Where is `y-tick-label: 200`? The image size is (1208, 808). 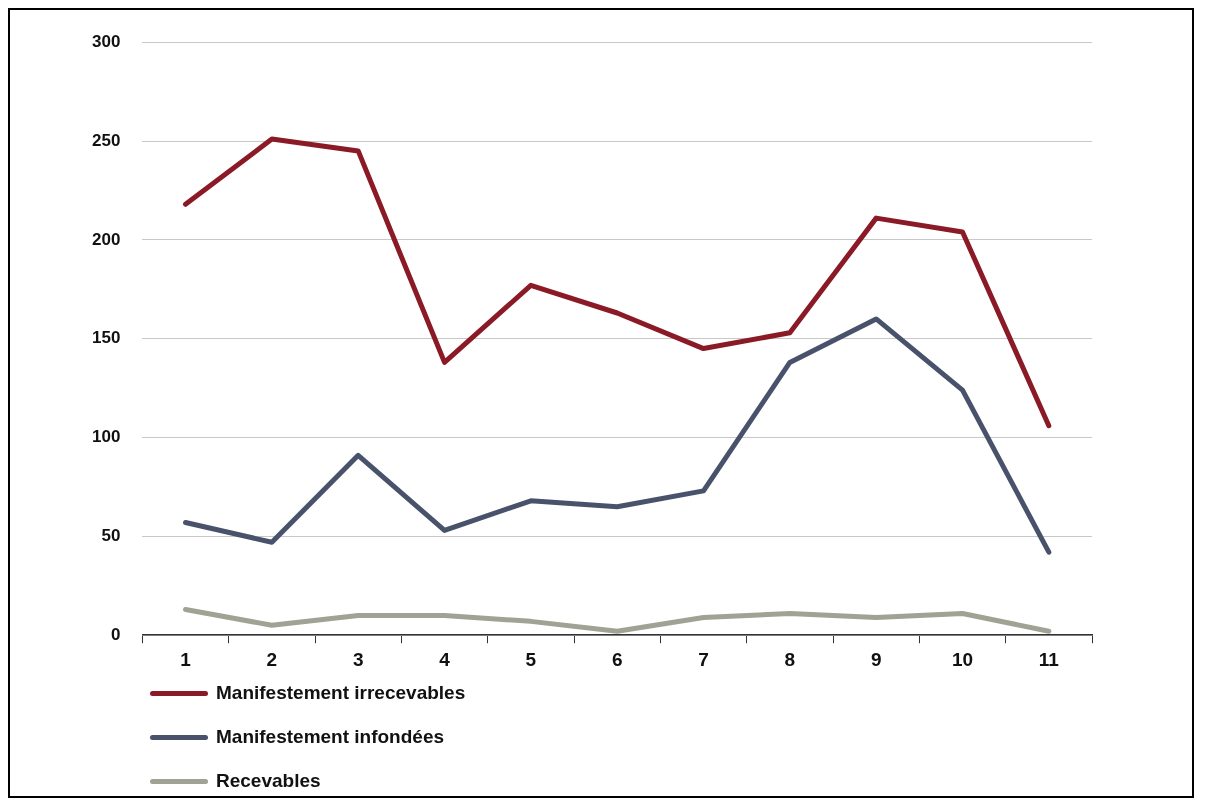
y-tick-label: 200 is located at coordinates (106, 239).